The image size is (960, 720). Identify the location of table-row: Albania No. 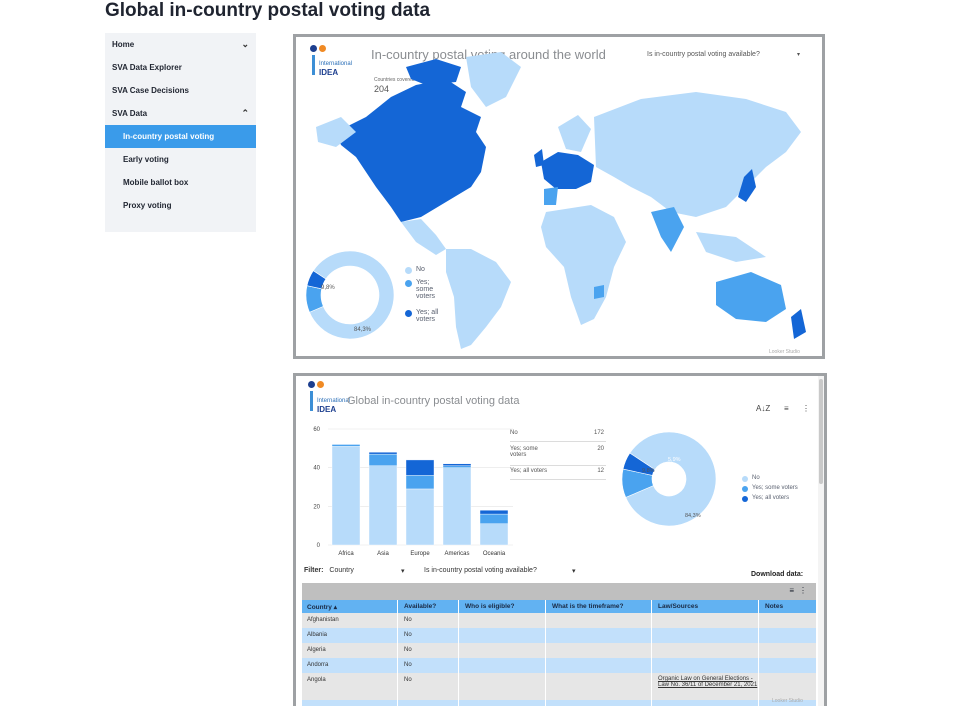
(559, 635).